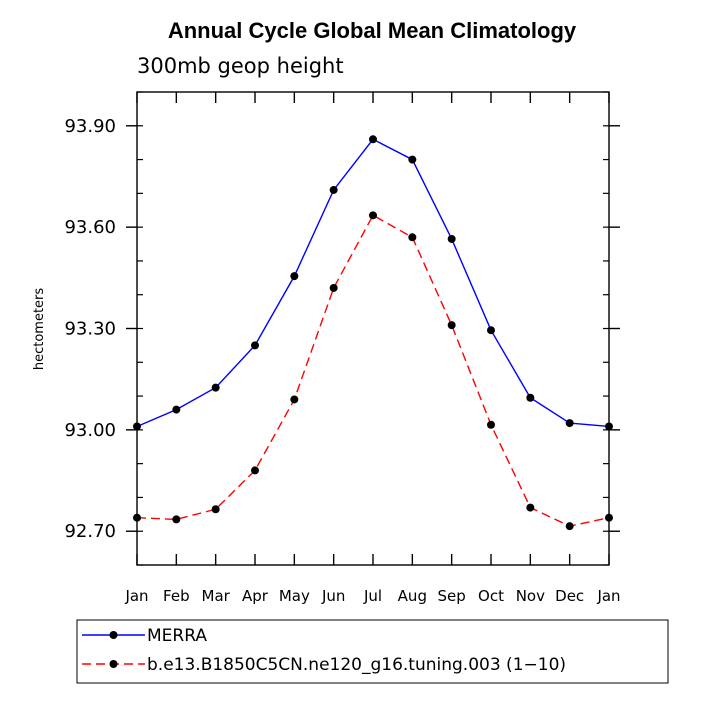  I want to click on chart-title: Annual Cycle Global Mean Climatology, so click(372, 30).